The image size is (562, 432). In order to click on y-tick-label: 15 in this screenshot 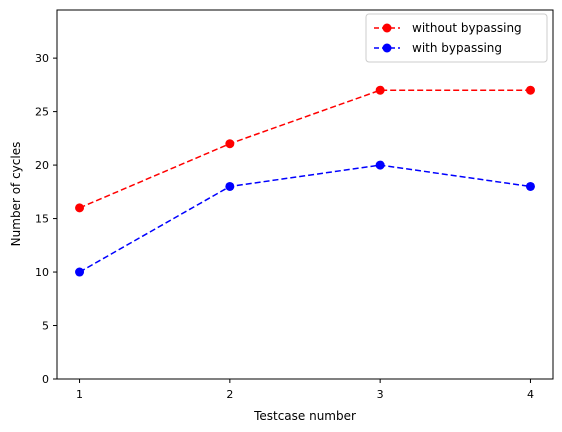, I will do `click(42, 219)`.